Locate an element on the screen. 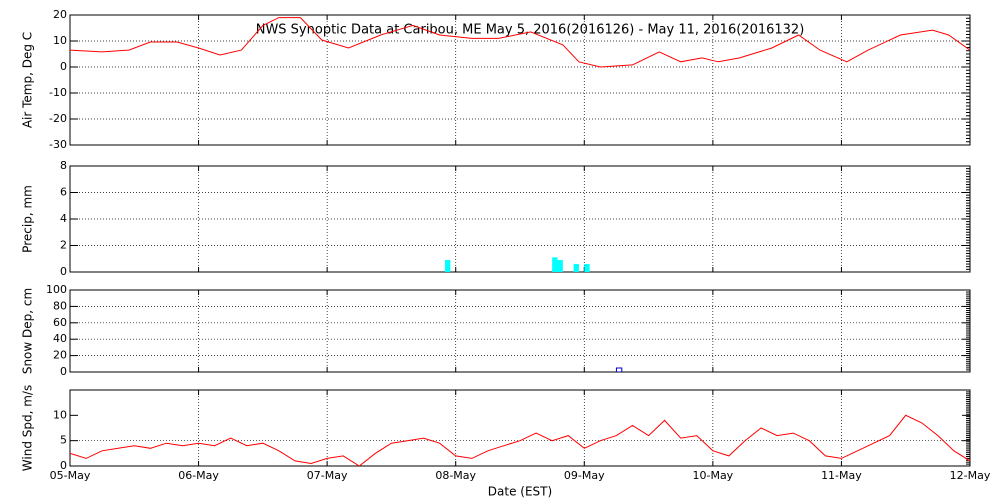 The width and height of the screenshot is (1000, 500). y-tick-label: -10 is located at coordinates (58, 92).